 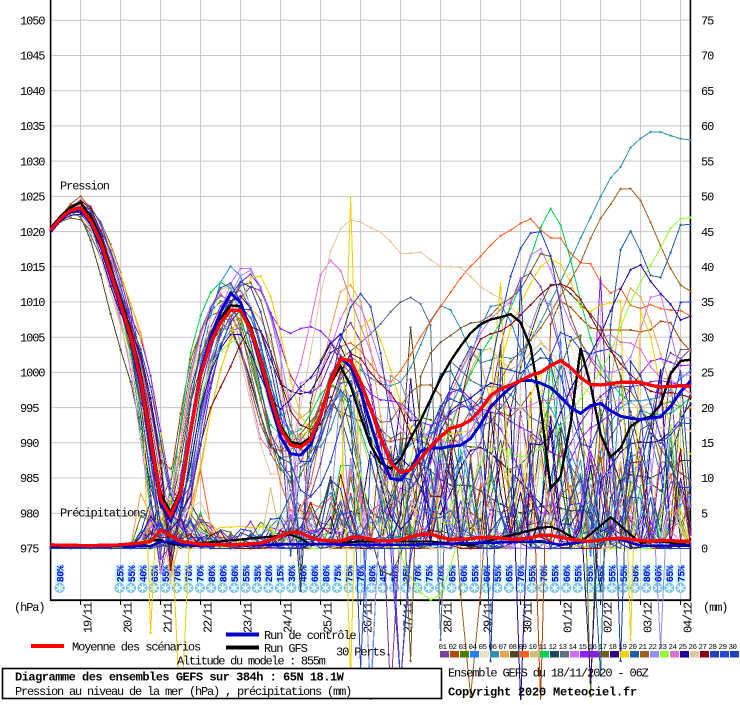 What do you see at coordinates (689, 617) in the screenshot?
I see `svg-text: 04/12` at bounding box center [689, 617].